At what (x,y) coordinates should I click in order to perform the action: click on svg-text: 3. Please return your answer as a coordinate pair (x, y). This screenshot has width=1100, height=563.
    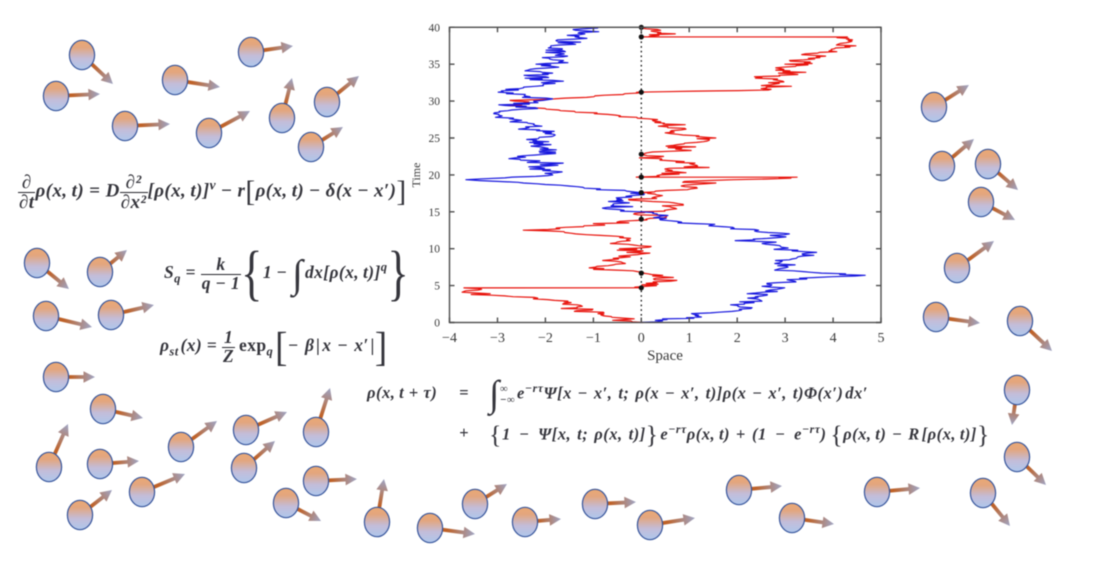
    Looking at the image, I should click on (785, 338).